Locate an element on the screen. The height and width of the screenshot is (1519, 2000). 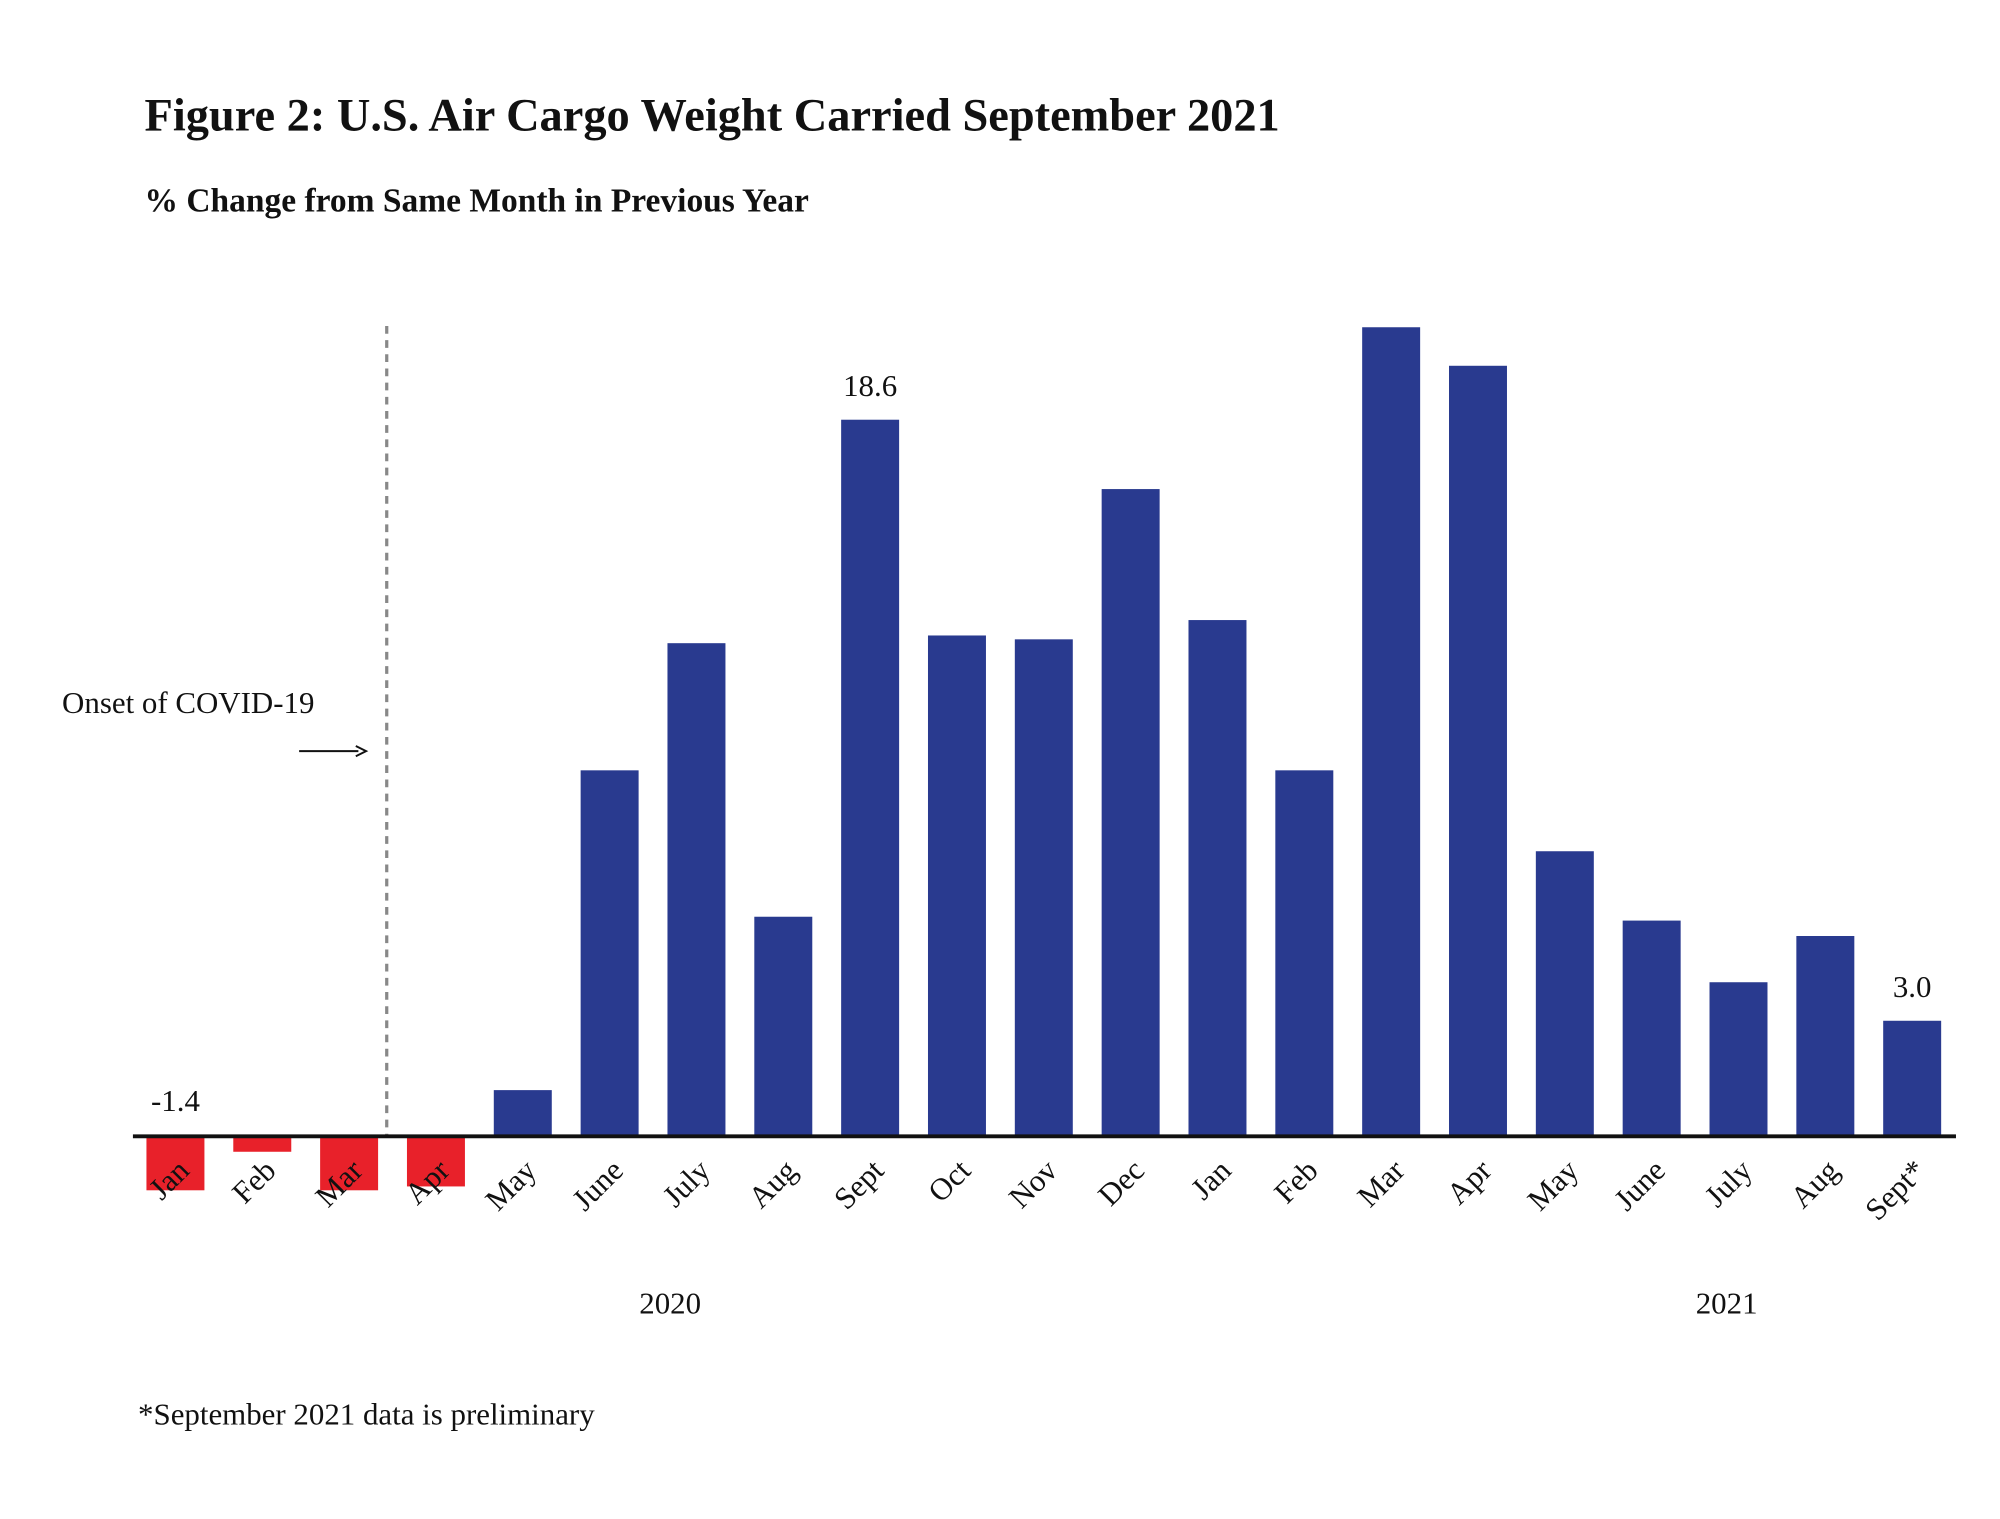
x-tick-label: Oct is located at coordinates (949, 1180).